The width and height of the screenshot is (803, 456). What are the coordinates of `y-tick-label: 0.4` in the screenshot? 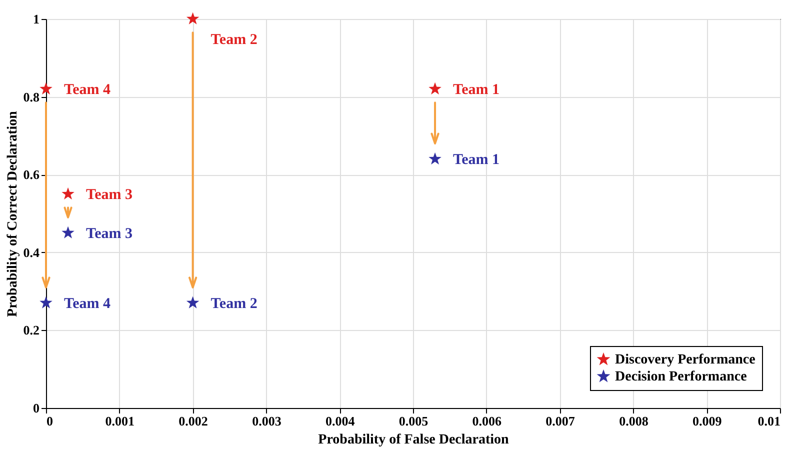 It's located at (31, 252).